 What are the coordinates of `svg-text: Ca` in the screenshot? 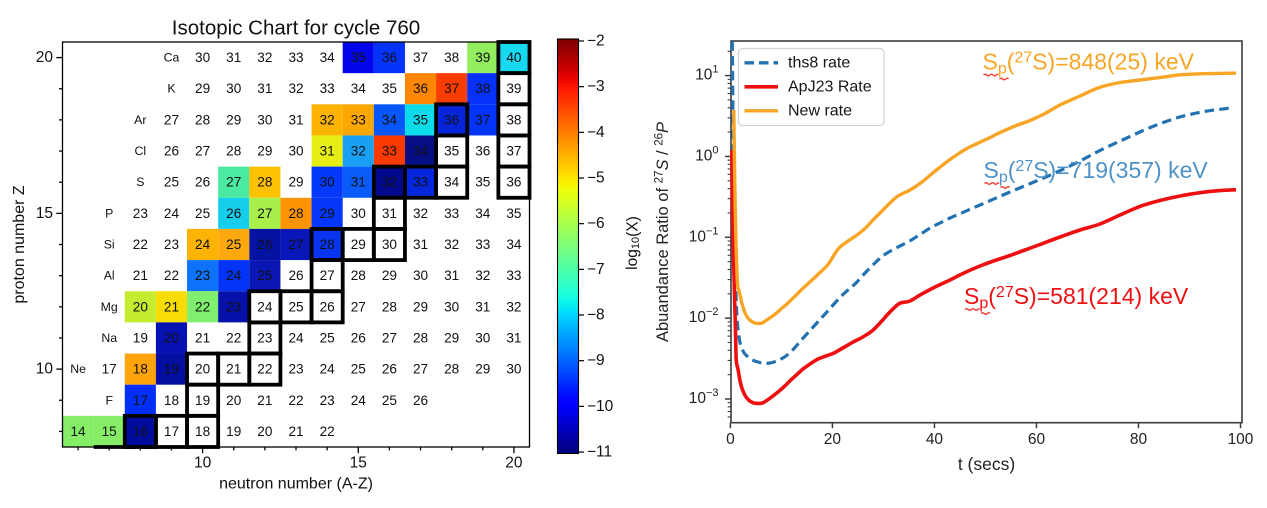 It's located at (172, 58).